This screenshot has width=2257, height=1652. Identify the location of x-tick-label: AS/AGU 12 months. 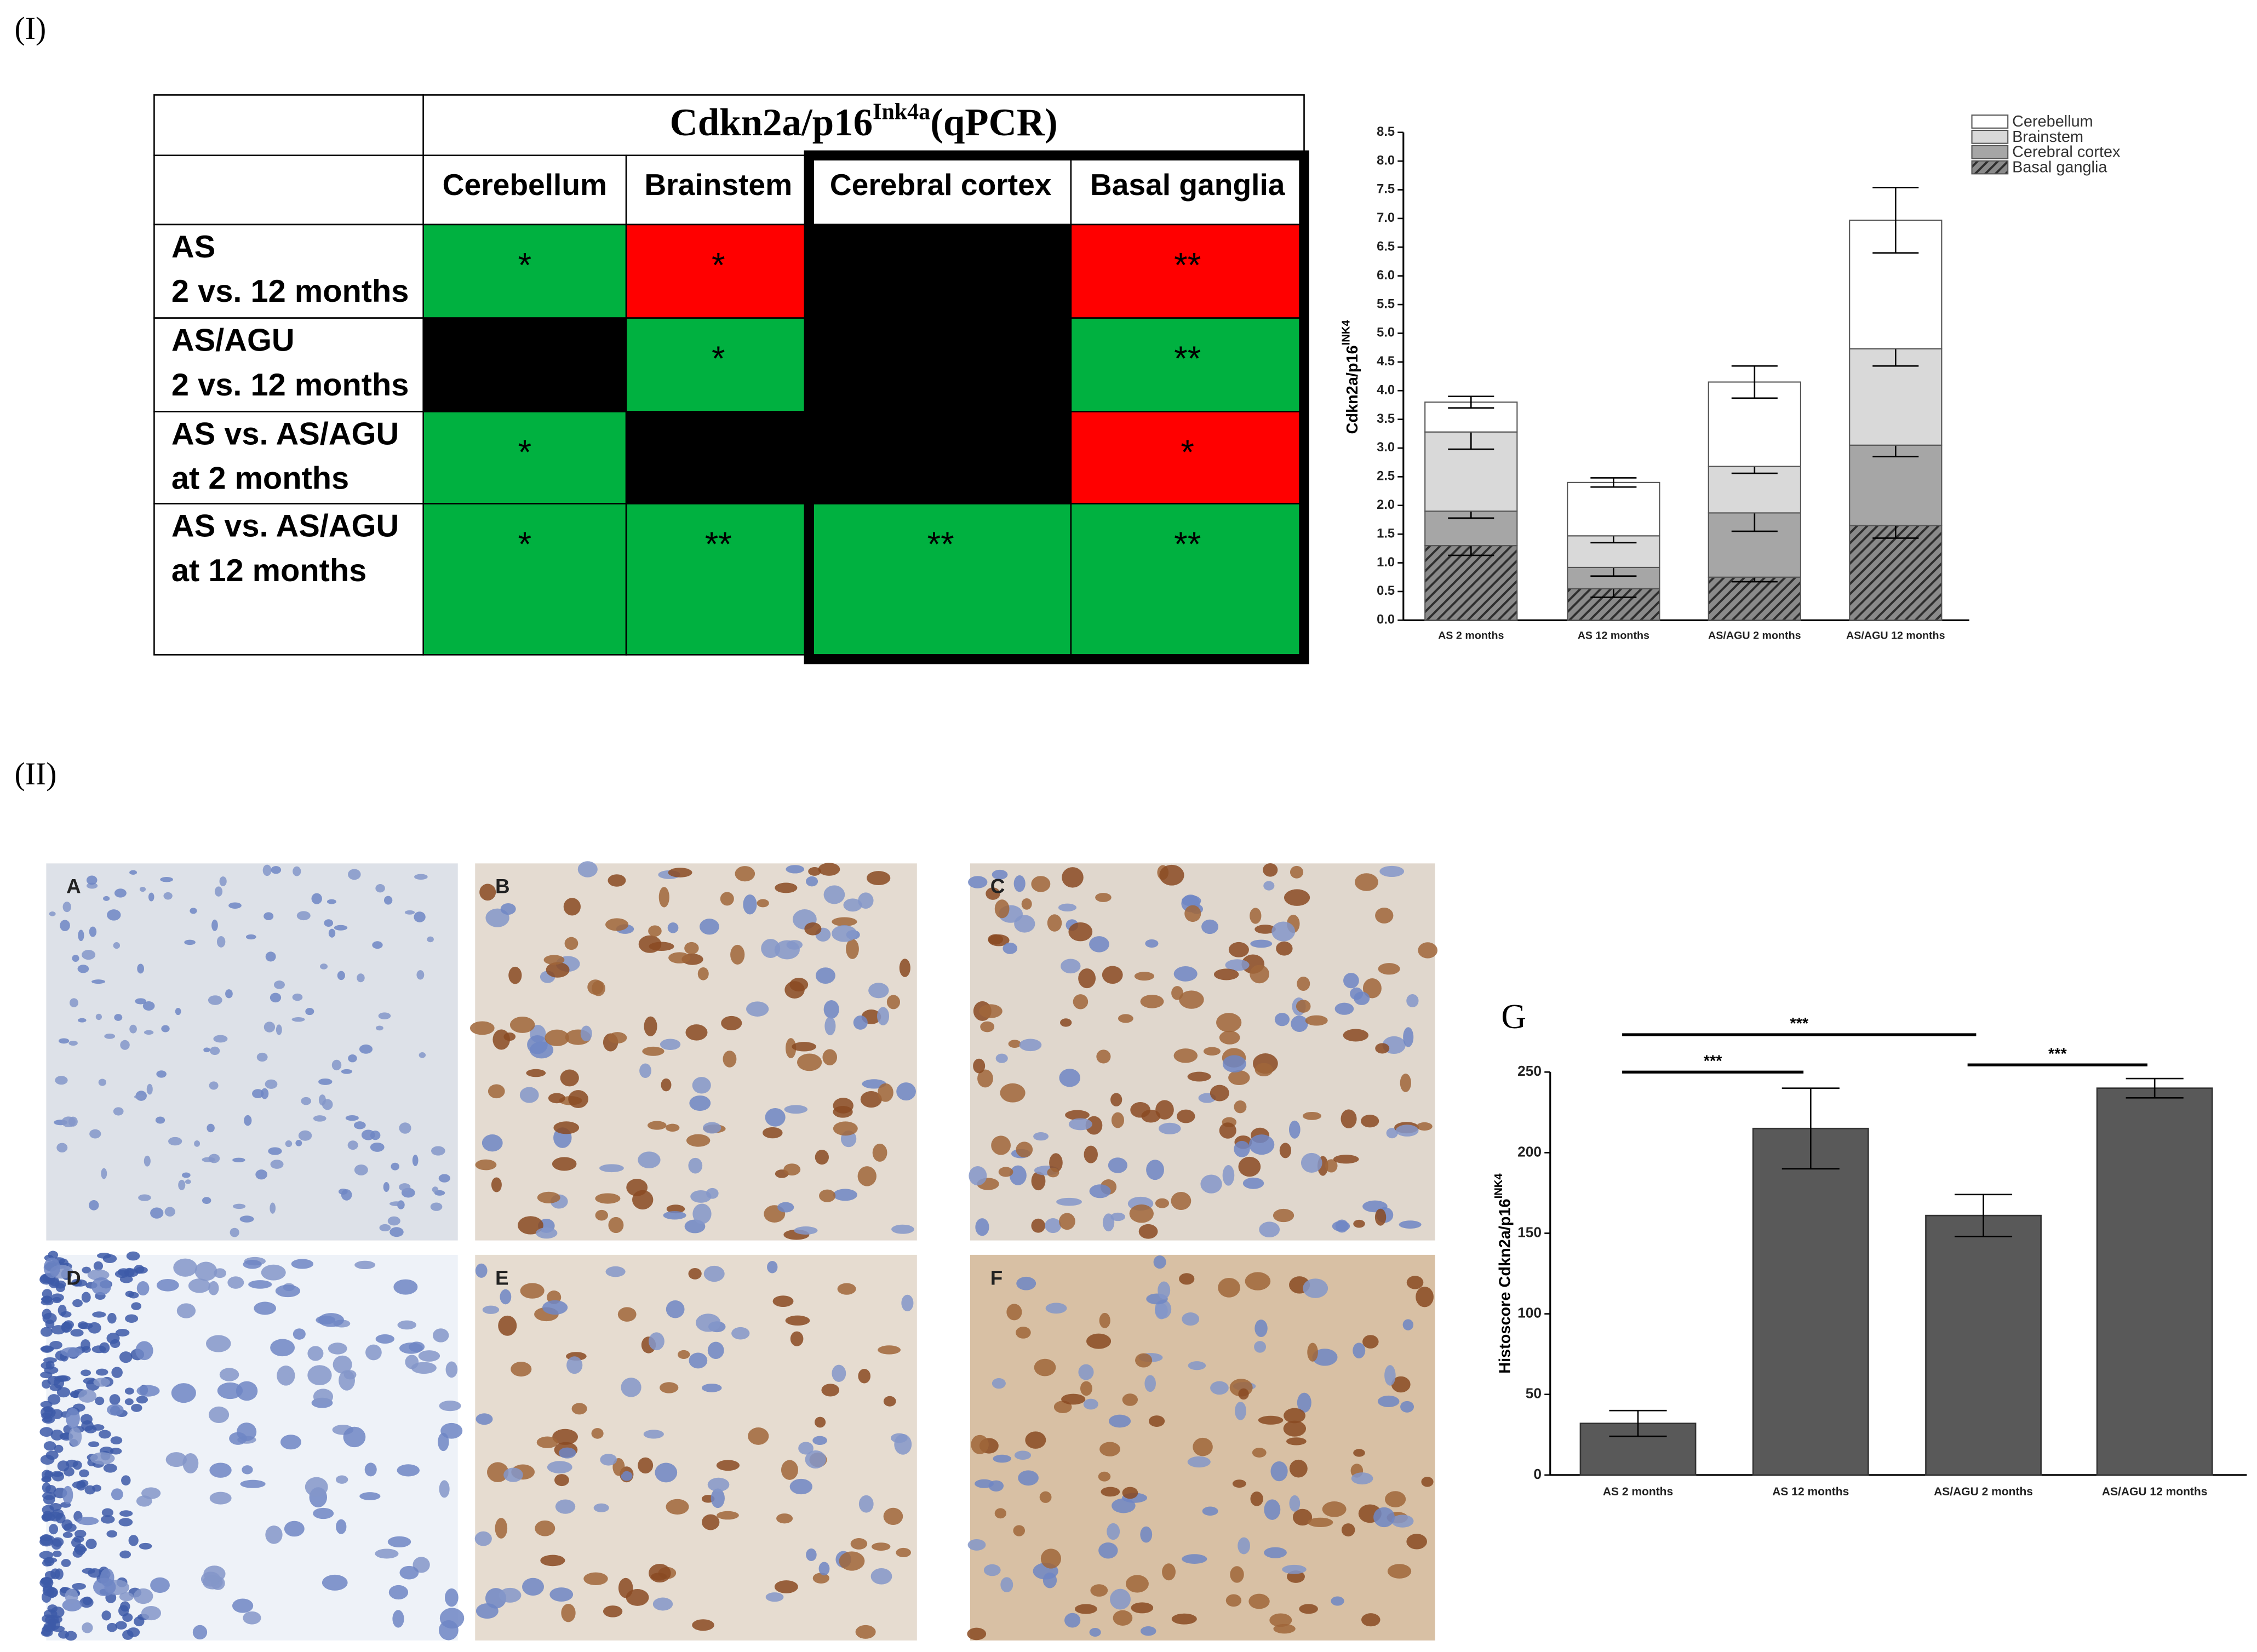
(2155, 1491).